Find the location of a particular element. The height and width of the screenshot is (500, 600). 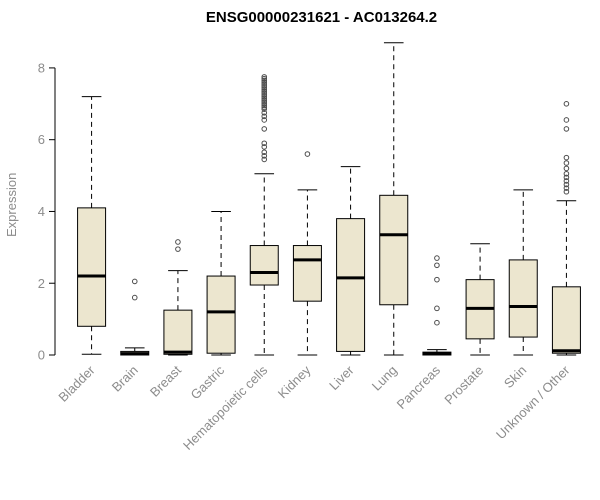

x-category-label: Prostate is located at coordinates (463, 385).